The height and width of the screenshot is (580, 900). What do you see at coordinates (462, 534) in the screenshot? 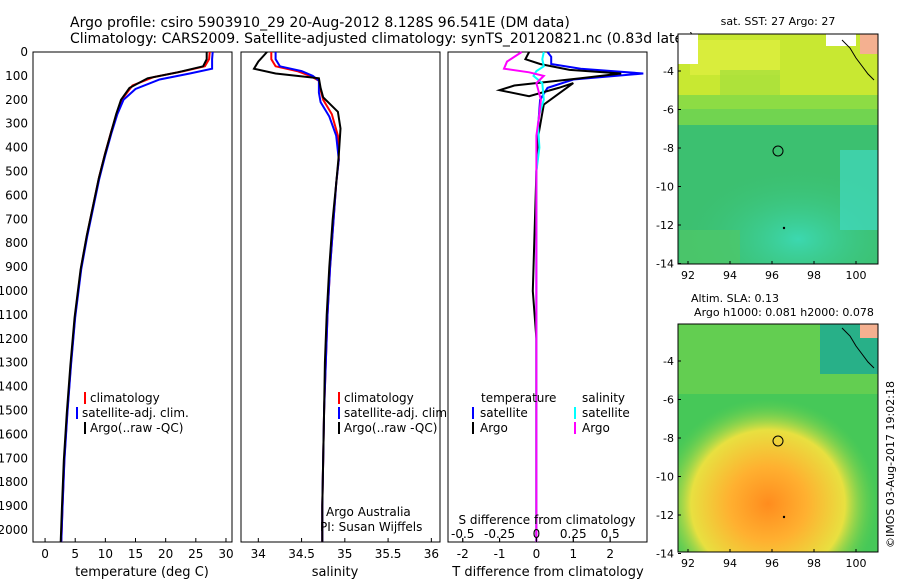
I see `s-tick-label: -0.5` at bounding box center [462, 534].